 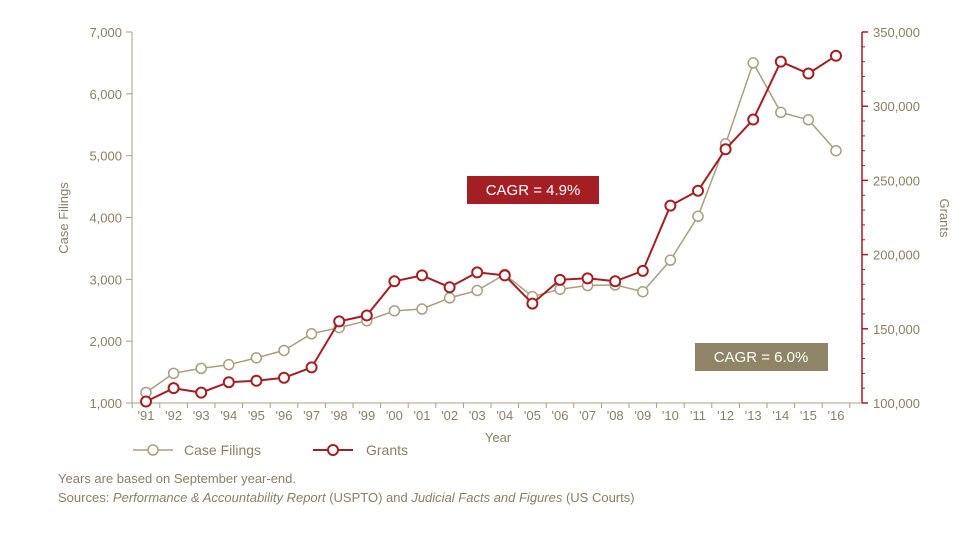 What do you see at coordinates (387, 450) in the screenshot?
I see `legend-label-grants: Grants` at bounding box center [387, 450].